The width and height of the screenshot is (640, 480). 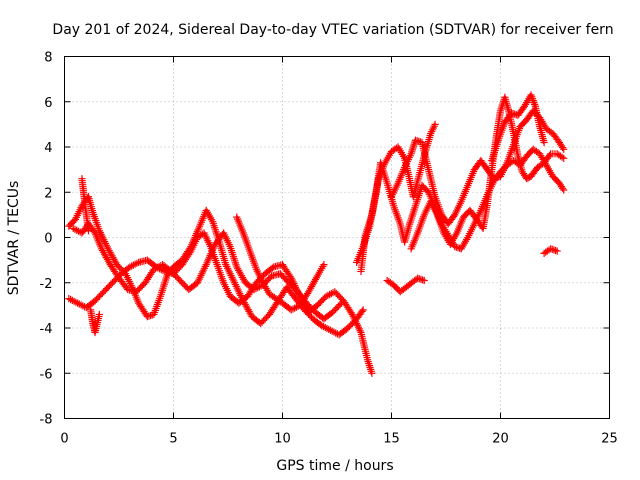 I want to click on y-tick-label: -2, so click(x=46, y=284).